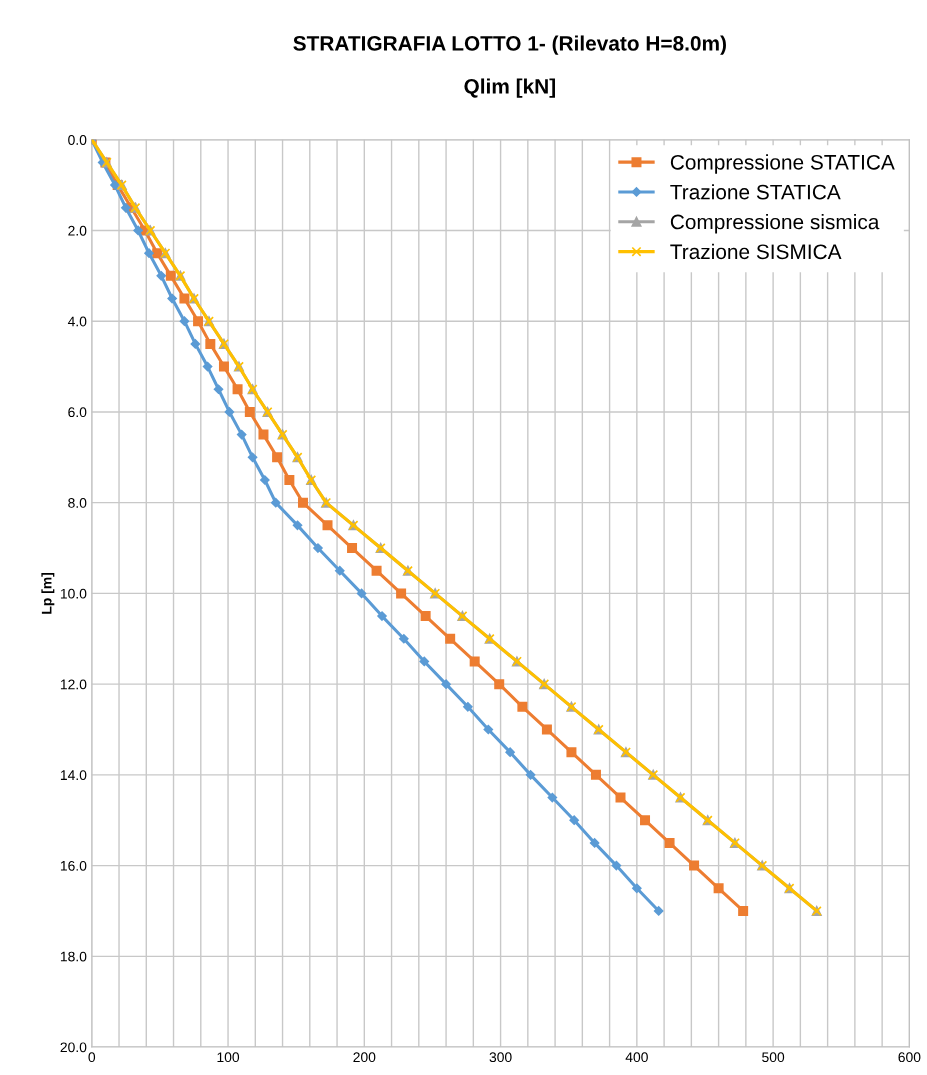  I want to click on x-tick-label: 400, so click(636, 1057).